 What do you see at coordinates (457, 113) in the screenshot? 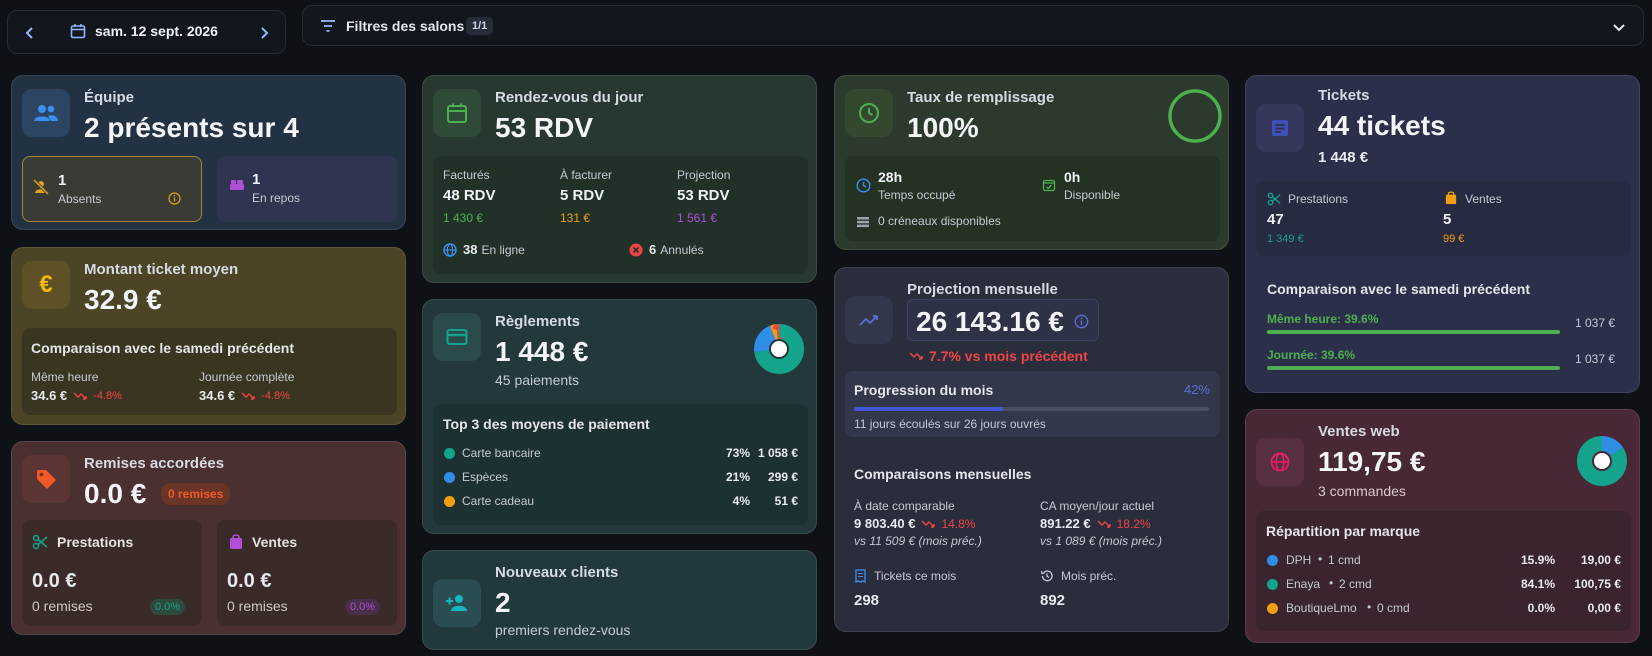
I see `calendar-icon-box` at bounding box center [457, 113].